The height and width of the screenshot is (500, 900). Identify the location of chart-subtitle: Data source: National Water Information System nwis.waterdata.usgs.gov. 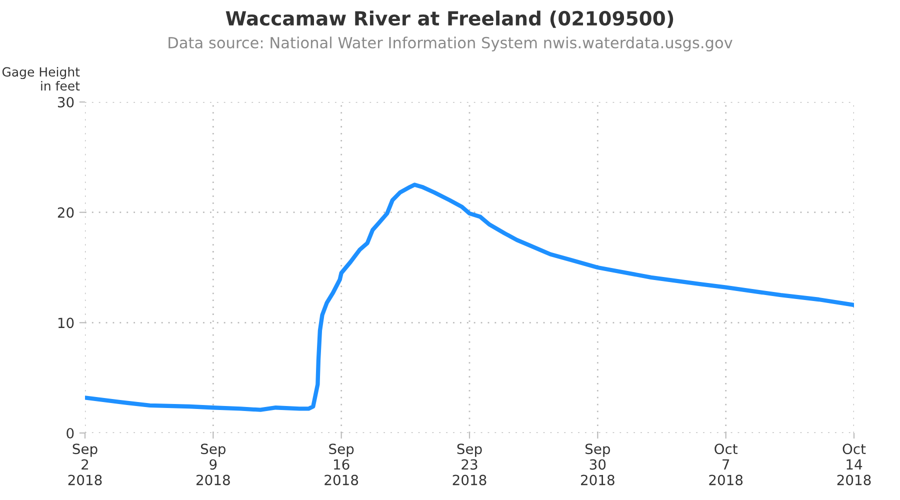
(450, 44).